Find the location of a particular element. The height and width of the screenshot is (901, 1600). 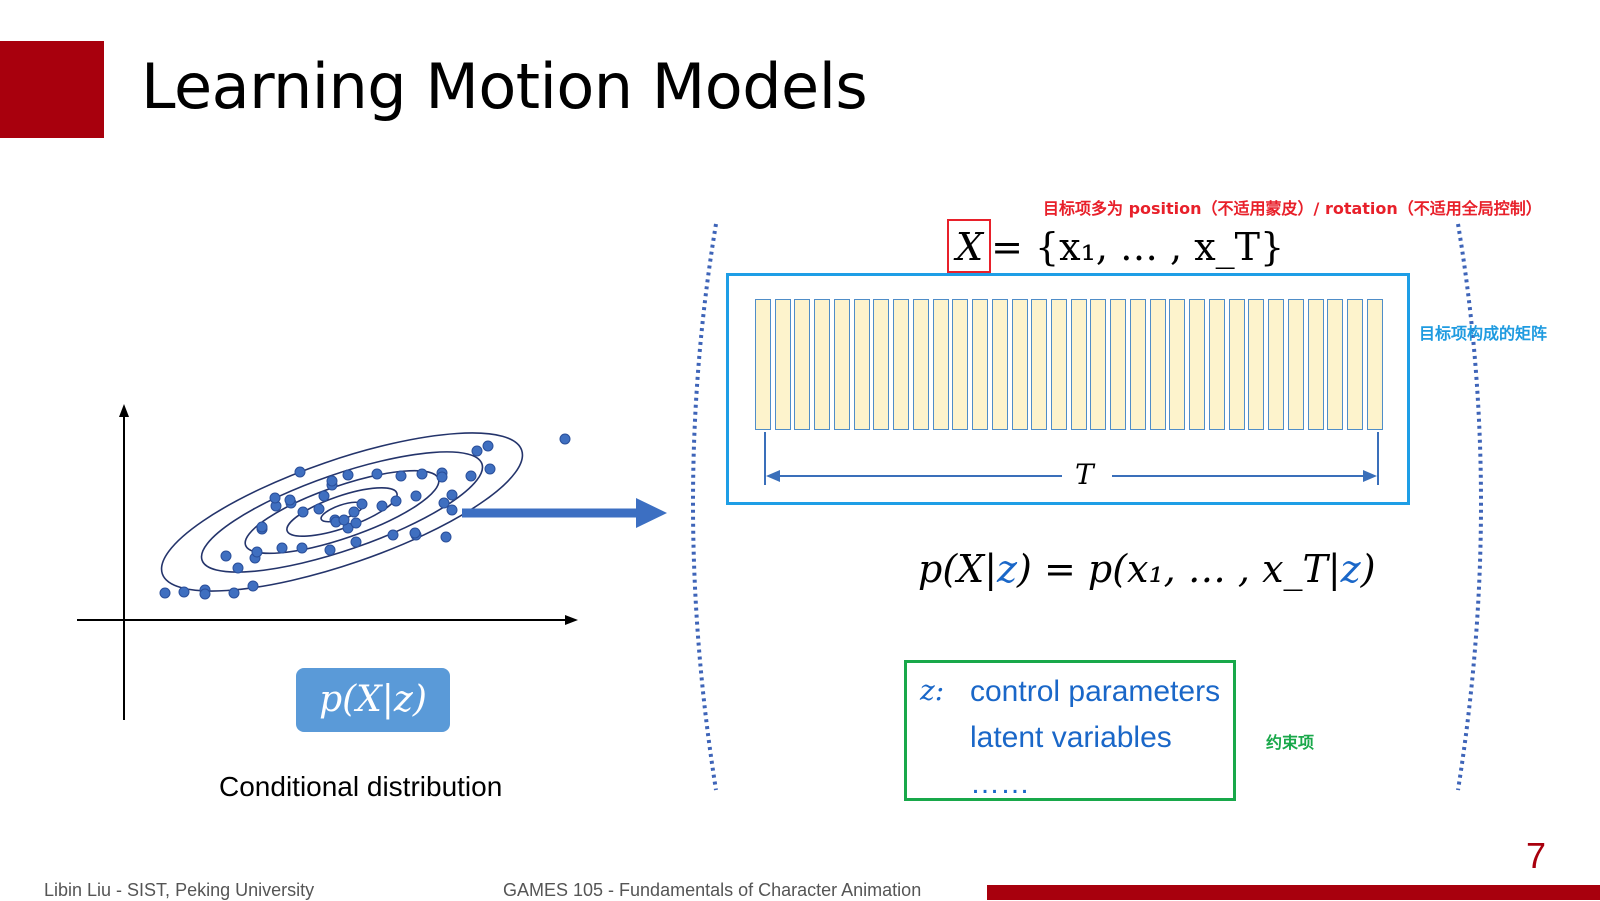

density-contour is located at coordinates (342, 512).